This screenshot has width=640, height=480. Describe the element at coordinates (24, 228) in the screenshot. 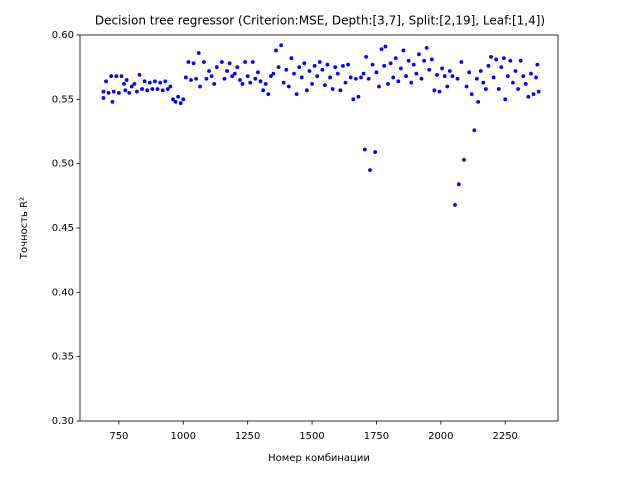

I see `y-axis-label: Точность R²` at that location.